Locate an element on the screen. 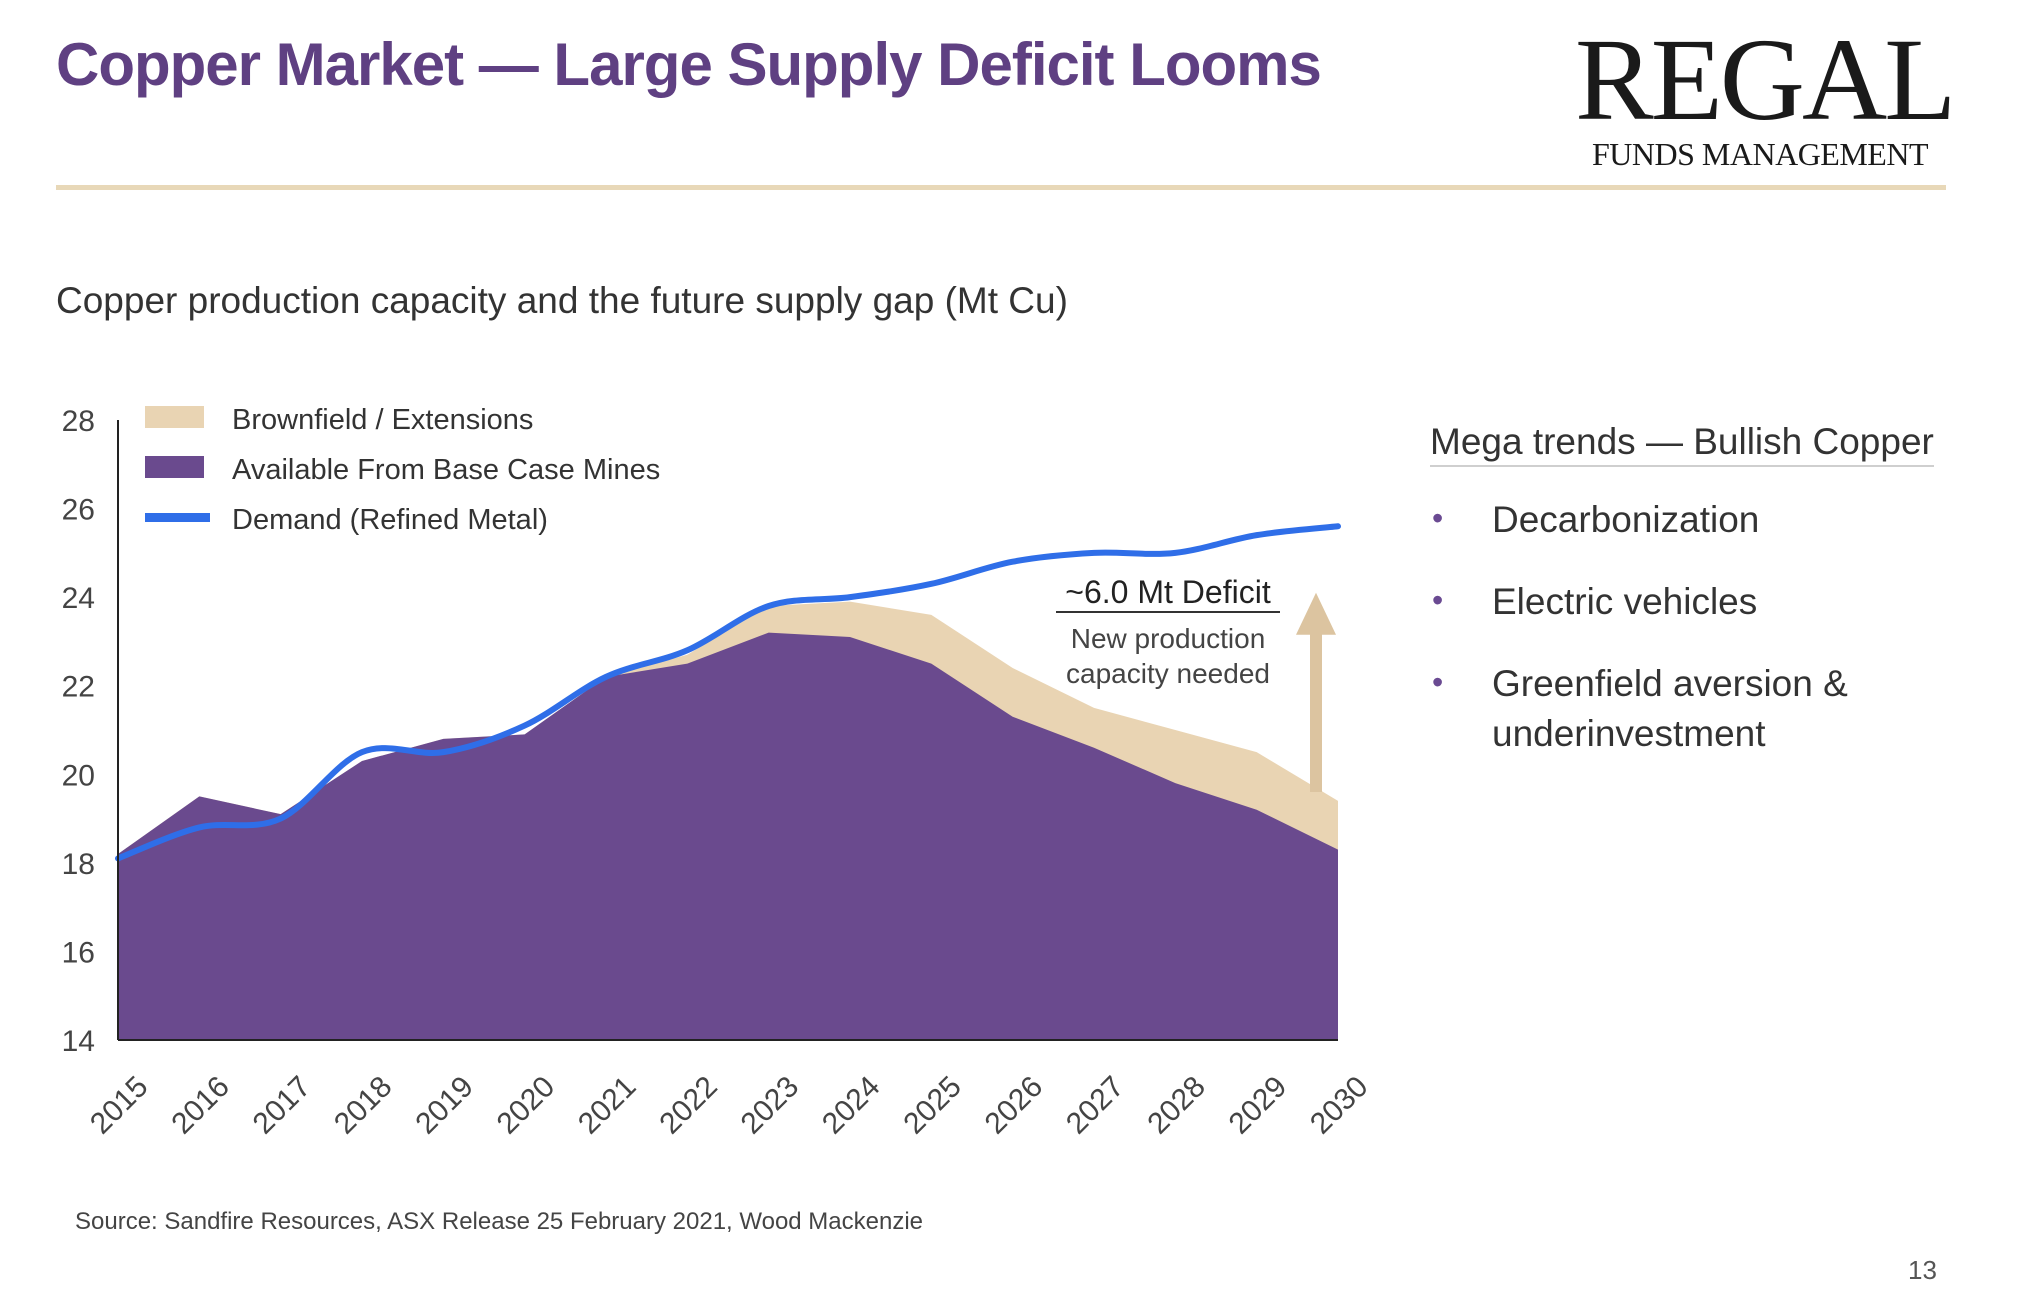 The image size is (2022, 1300). y-tick-label: 14 is located at coordinates (78, 1041).